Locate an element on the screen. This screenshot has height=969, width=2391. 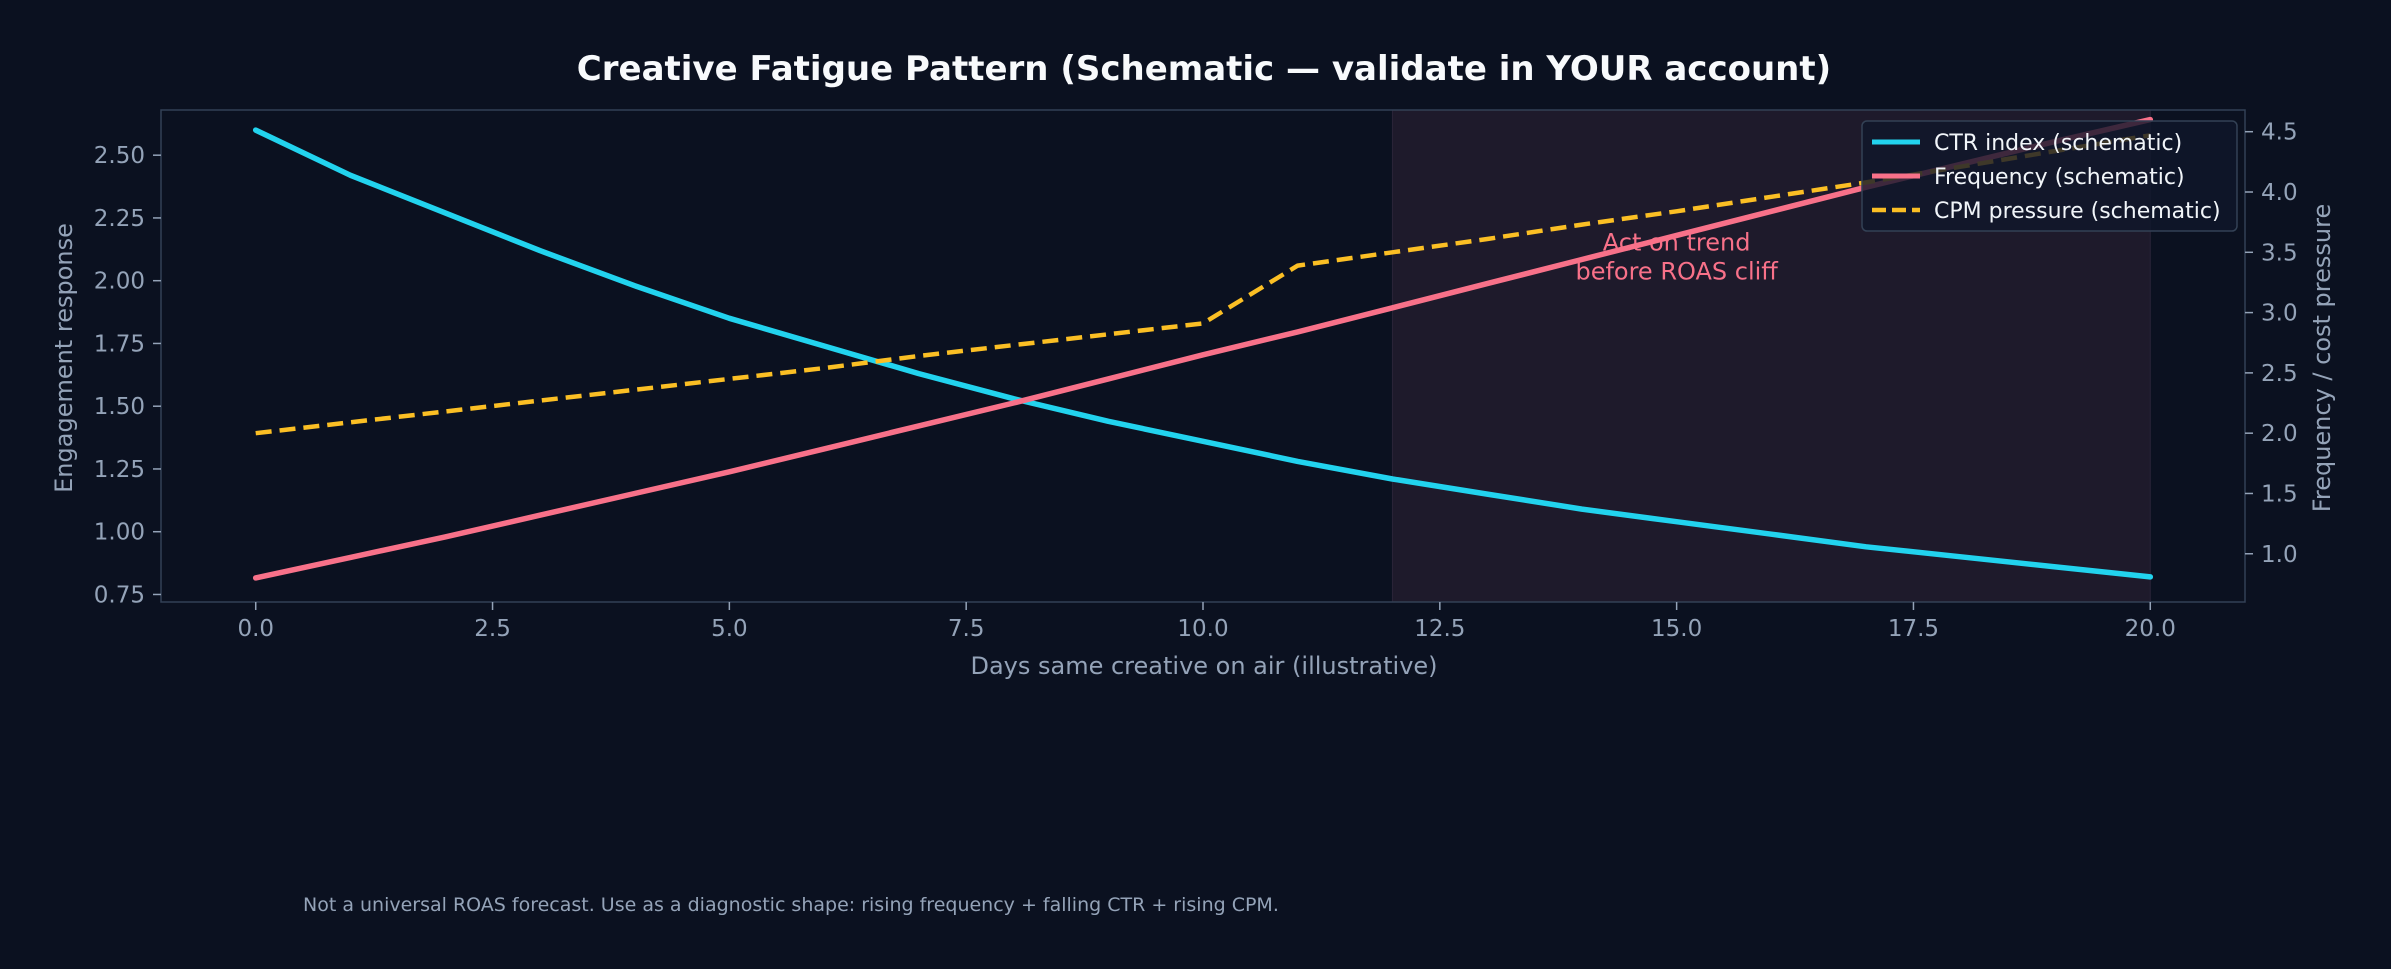
annotation-line: Act on trend is located at coordinates (1677, 242).